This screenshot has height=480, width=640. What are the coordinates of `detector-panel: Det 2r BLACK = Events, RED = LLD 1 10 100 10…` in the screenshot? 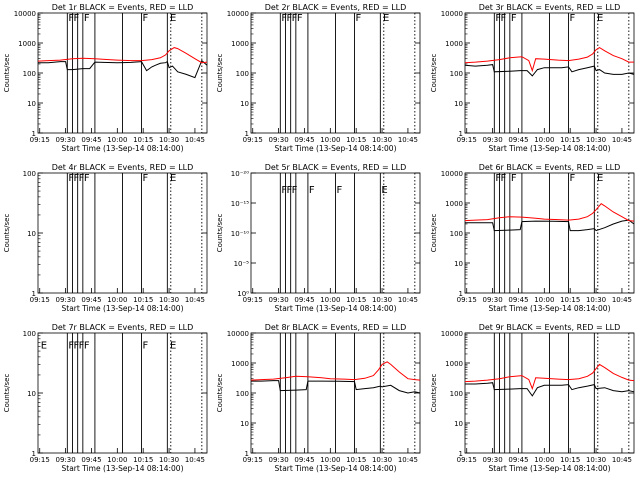 It's located at (319, 80).